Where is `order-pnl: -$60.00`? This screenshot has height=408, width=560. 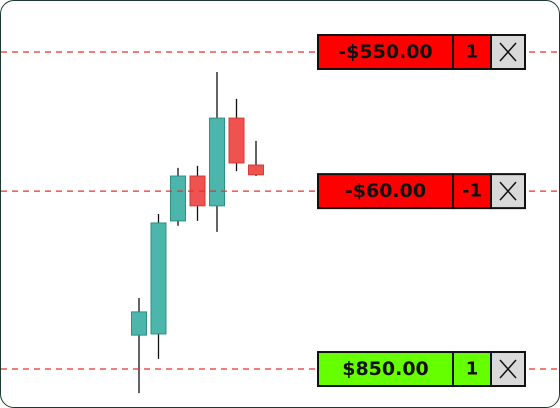 order-pnl: -$60.00 is located at coordinates (385, 191).